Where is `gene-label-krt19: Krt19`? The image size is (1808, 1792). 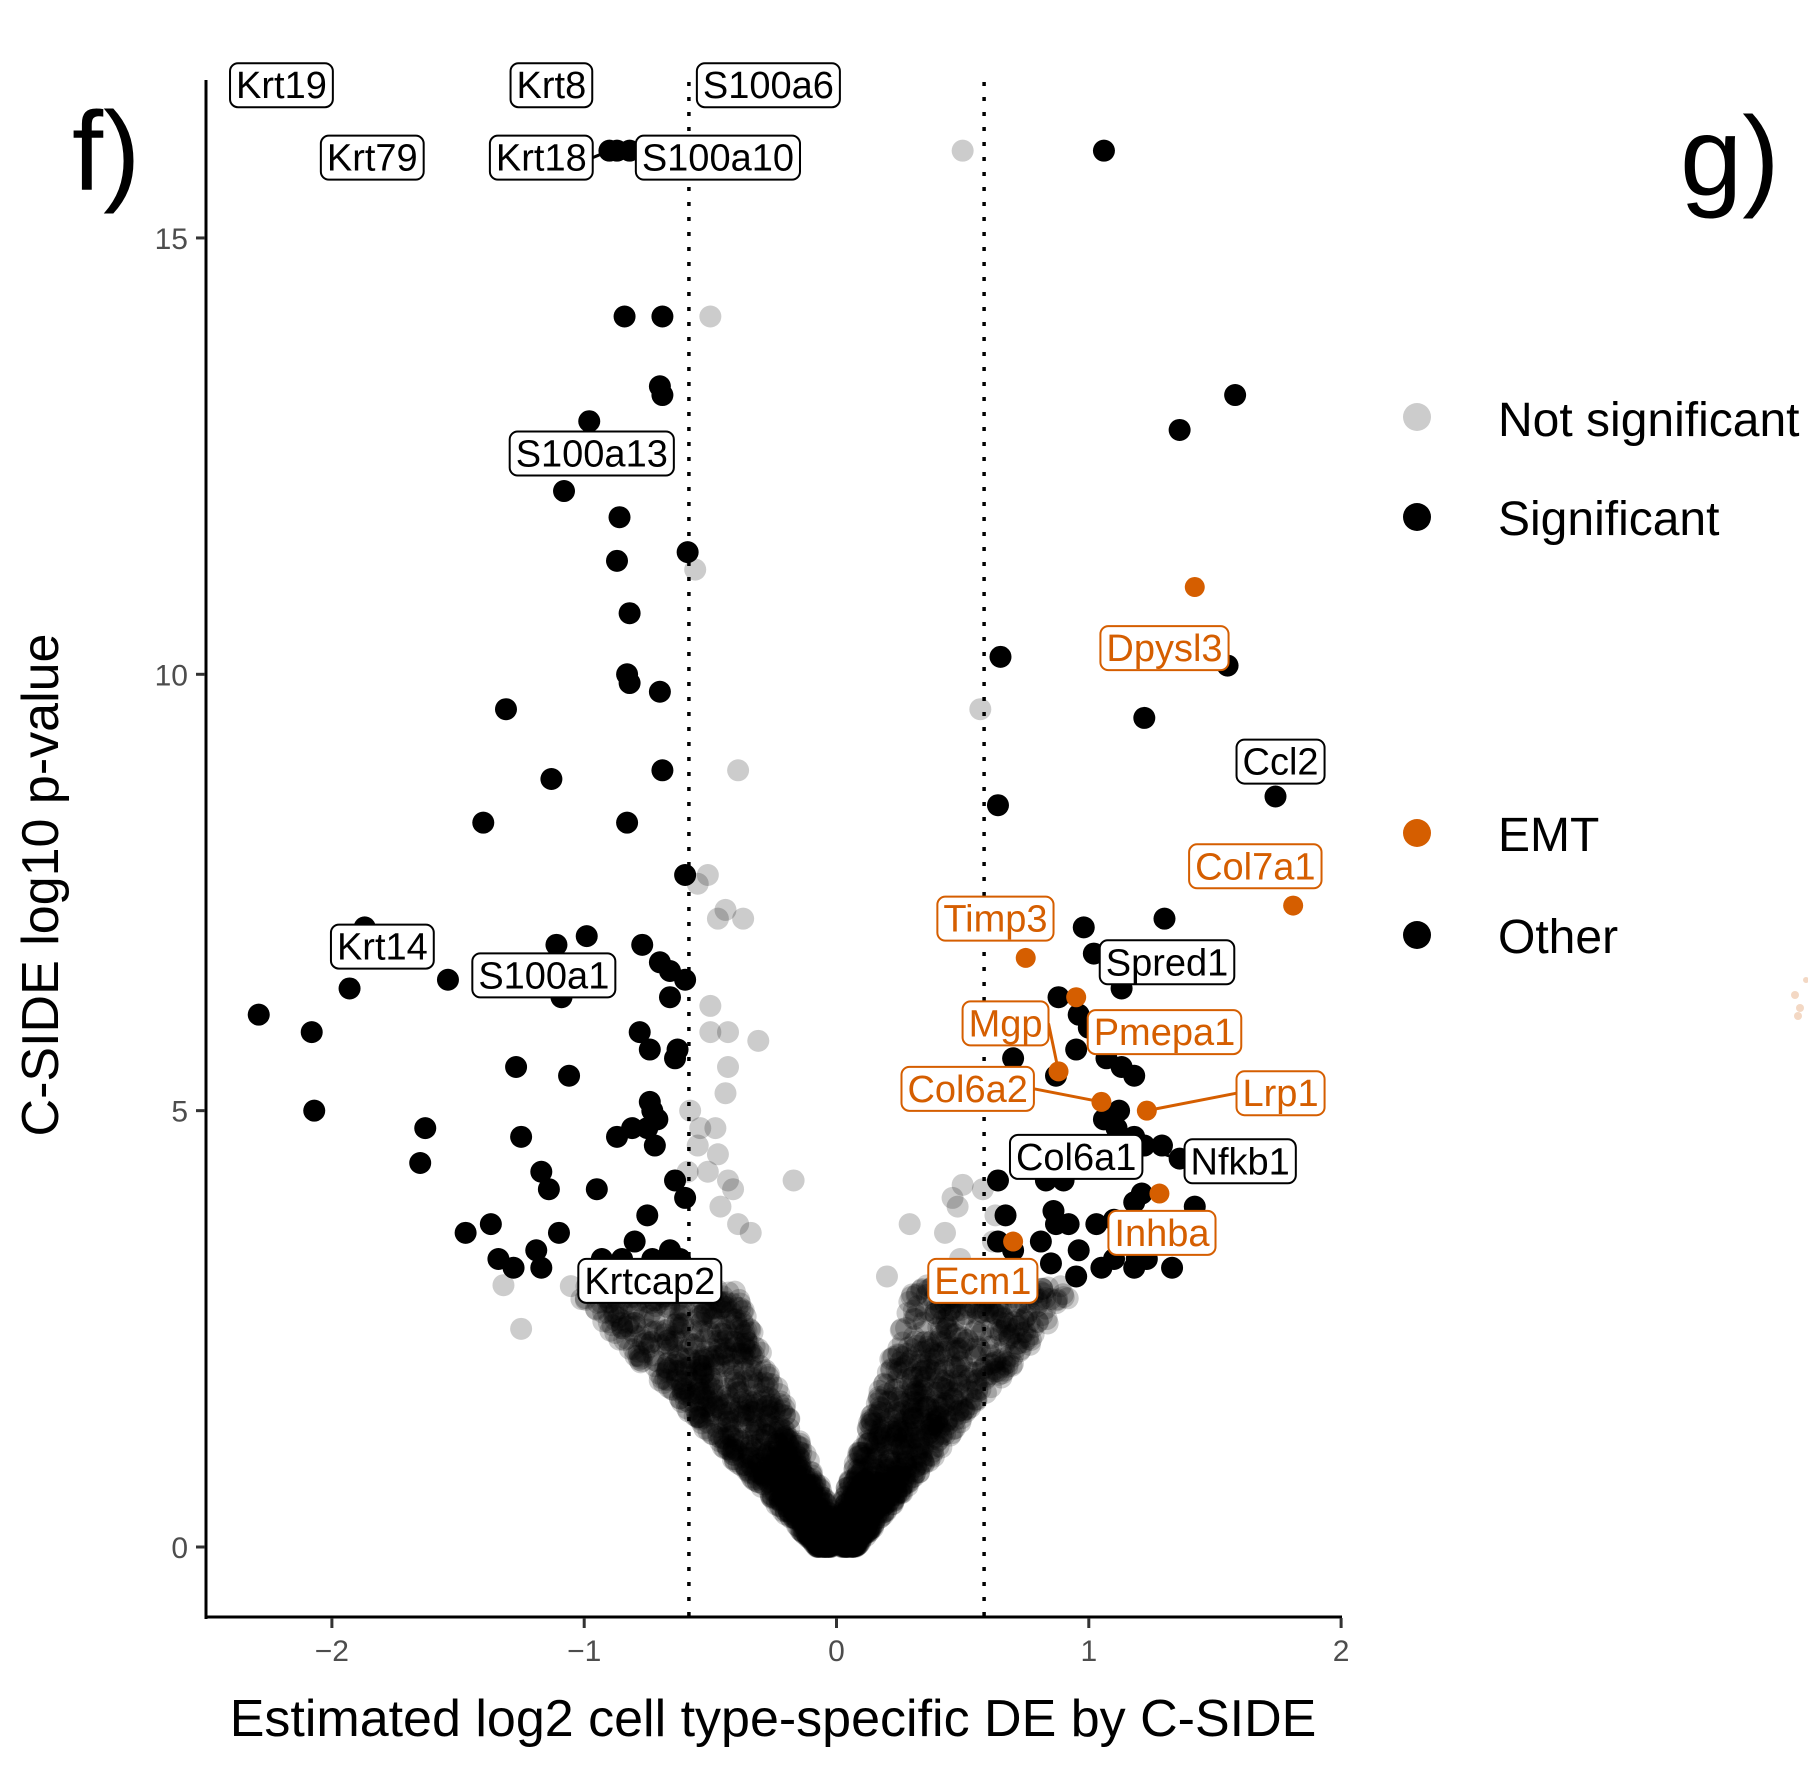
gene-label-krt19: Krt19 is located at coordinates (281, 85).